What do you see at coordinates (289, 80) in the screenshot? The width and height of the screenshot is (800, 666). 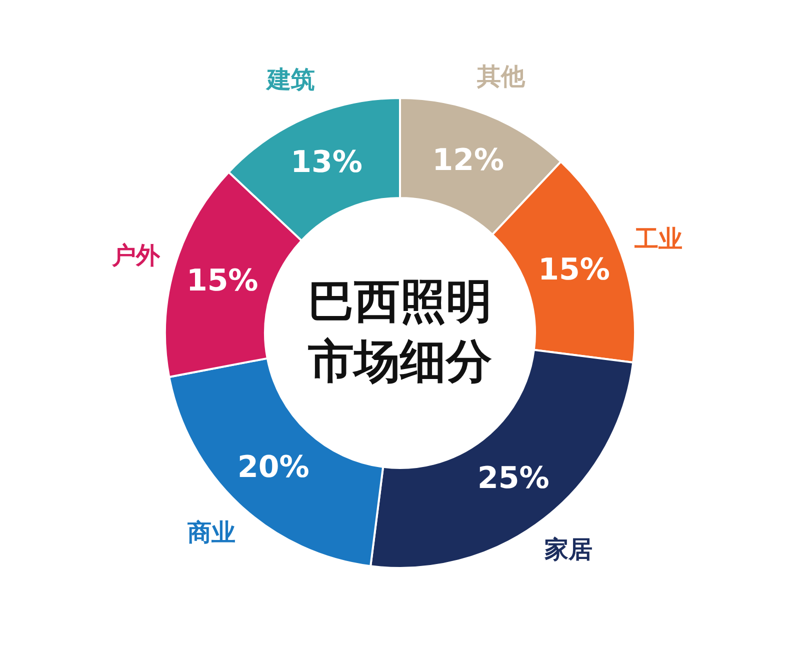 I see `slice-label: 建筑` at bounding box center [289, 80].